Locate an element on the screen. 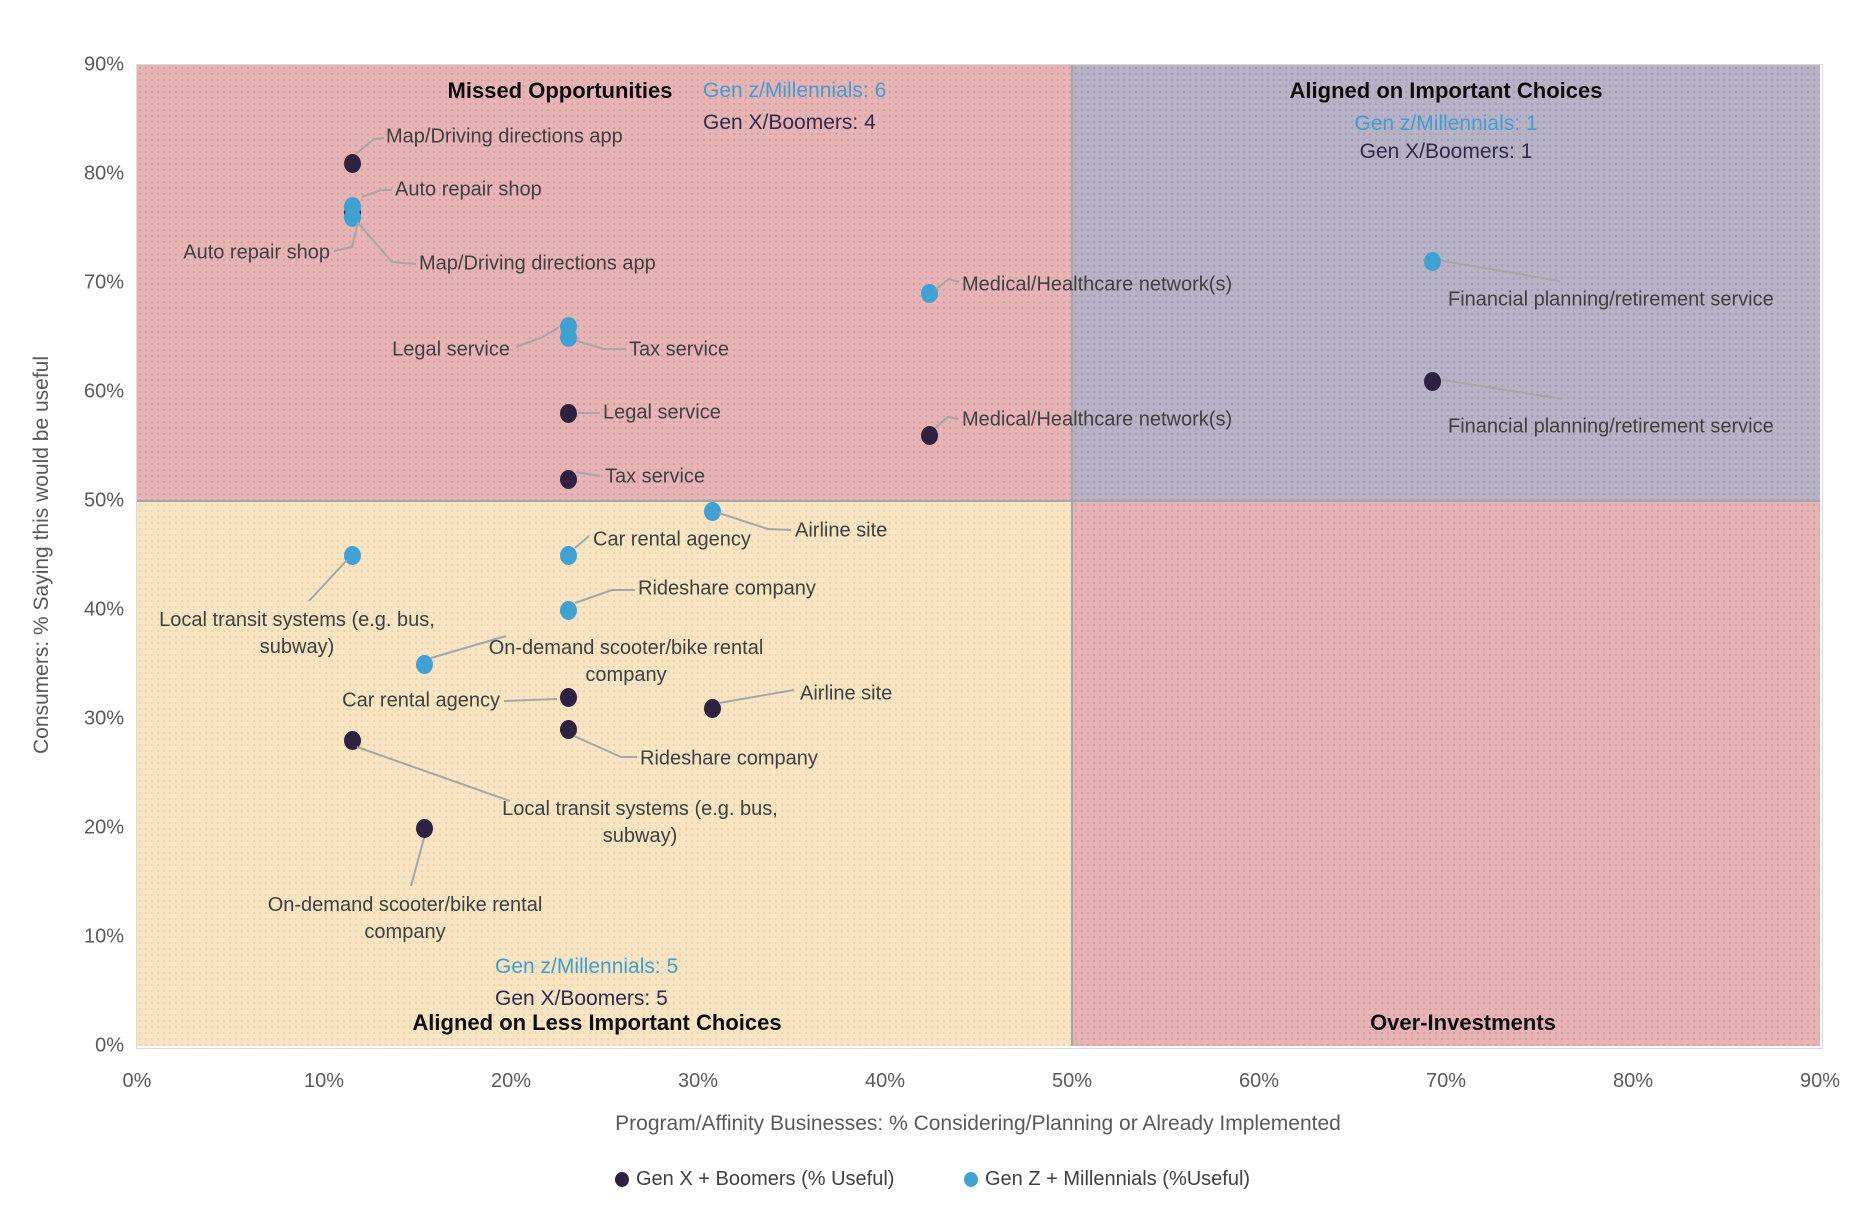 The image size is (1868, 1216). x-tick-label: 30% is located at coordinates (698, 1081).